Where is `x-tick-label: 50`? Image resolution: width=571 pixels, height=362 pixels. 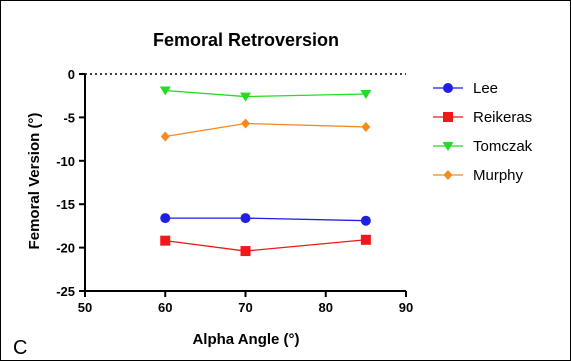
x-tick-label: 50 is located at coordinates (85, 307).